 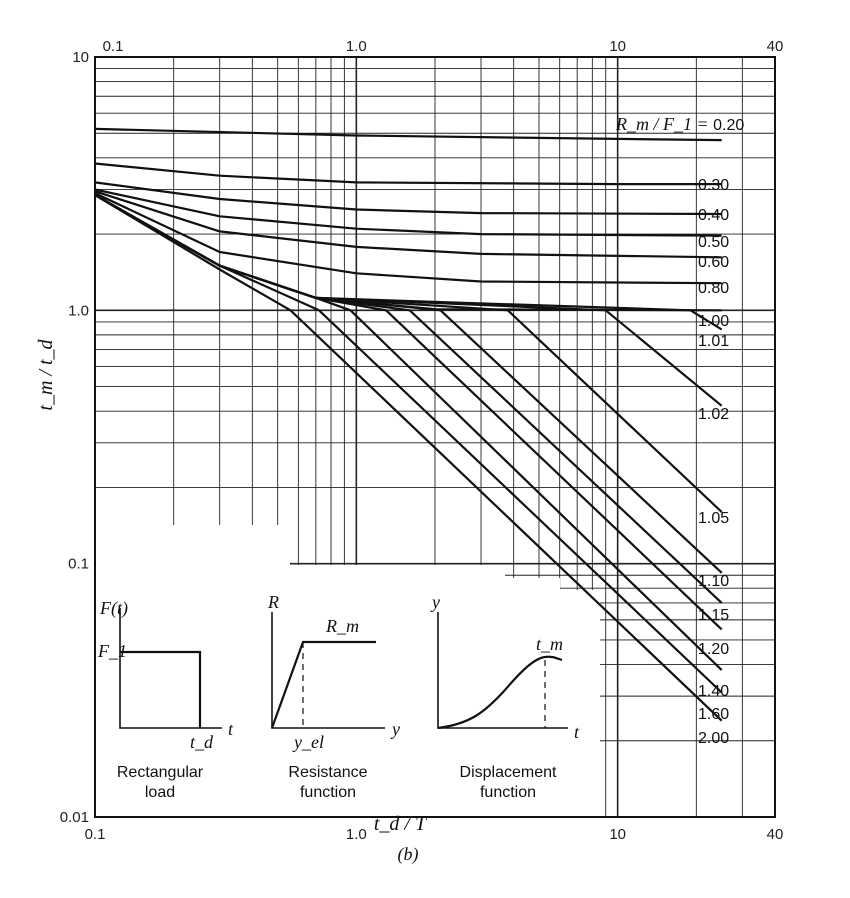 I want to click on curve-0.30, so click(x=408, y=174).